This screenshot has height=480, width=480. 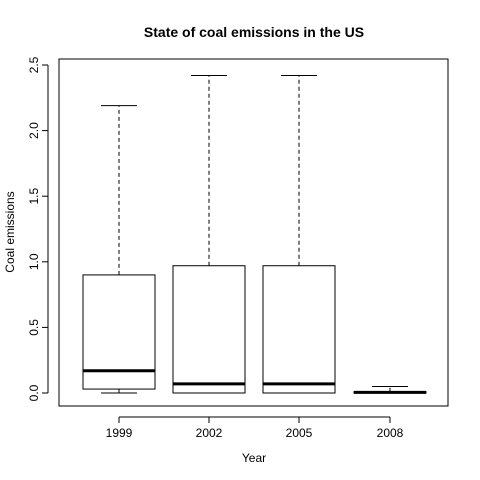 I want to click on y-tick-label: 2.5, so click(x=34, y=64).